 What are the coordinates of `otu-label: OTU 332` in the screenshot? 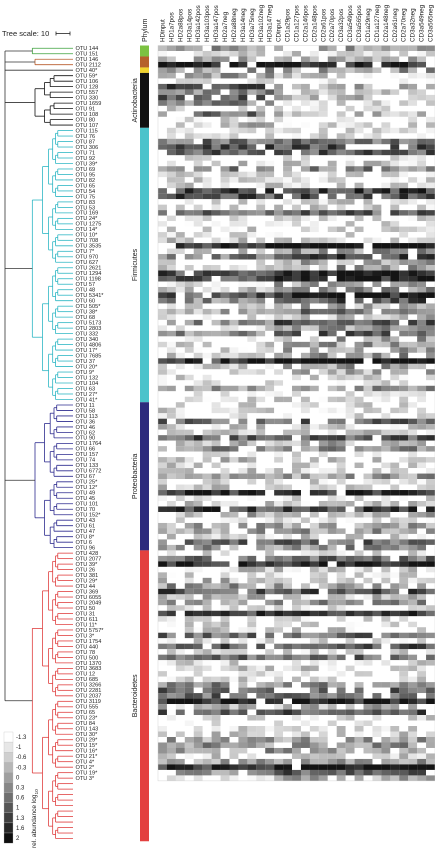 It's located at (87, 334).